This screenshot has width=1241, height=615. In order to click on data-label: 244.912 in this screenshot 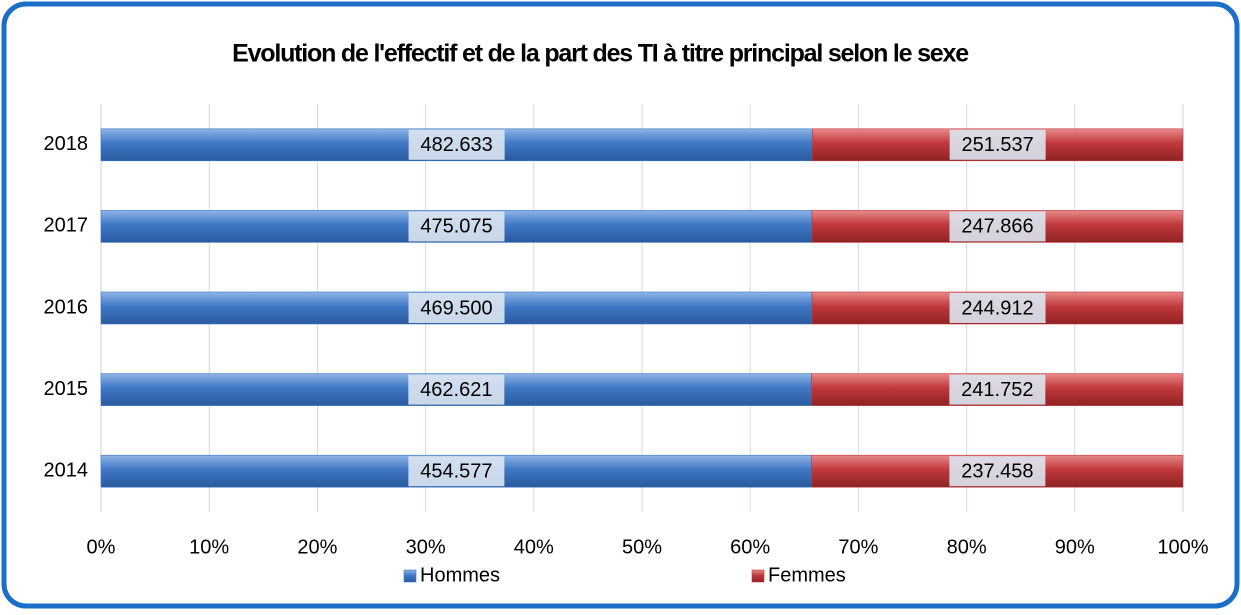, I will do `click(997, 308)`.